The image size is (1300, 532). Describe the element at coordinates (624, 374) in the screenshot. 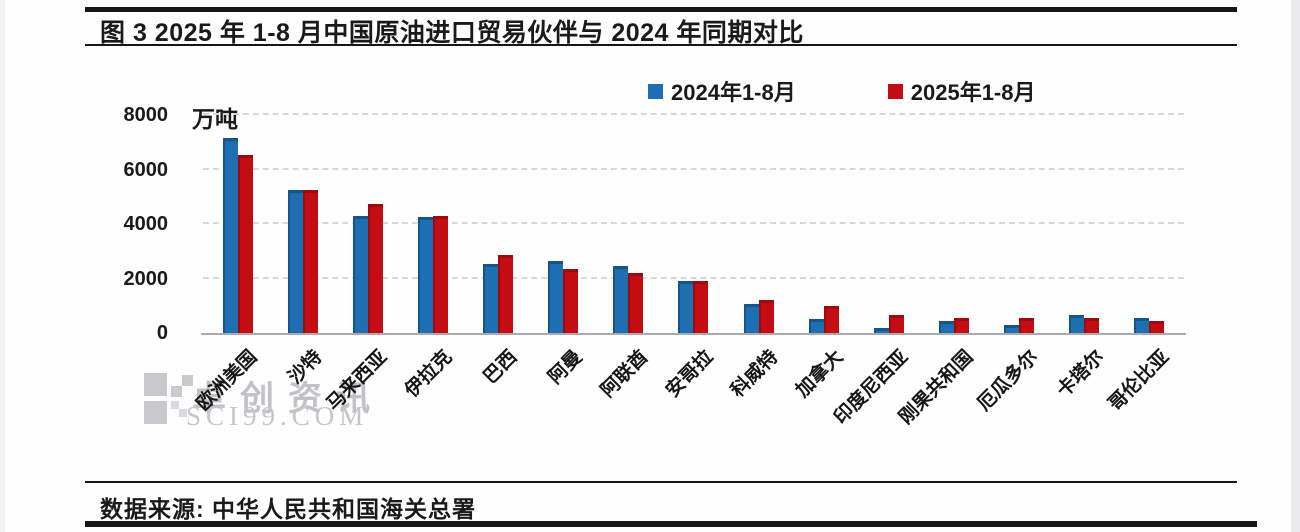

I see `x-axis-label: 阿联酋` at that location.